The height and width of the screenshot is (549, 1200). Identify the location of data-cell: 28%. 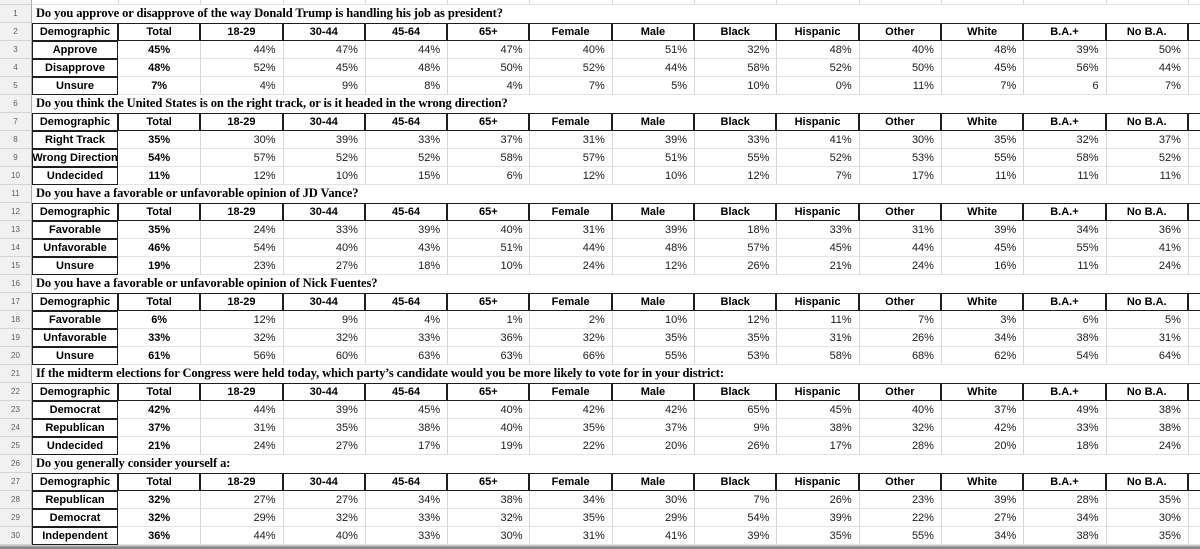
(899, 446).